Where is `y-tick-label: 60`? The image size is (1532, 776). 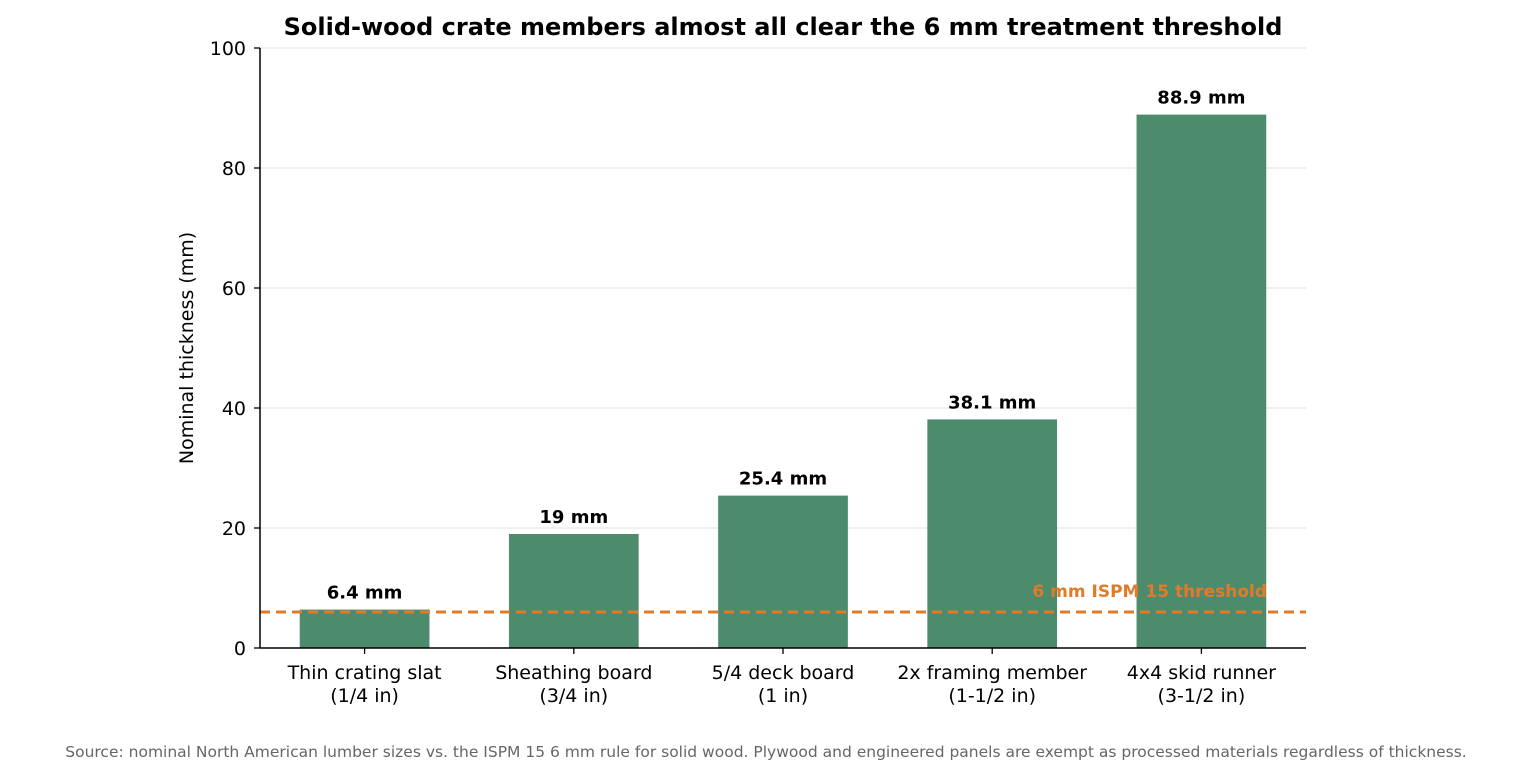
y-tick-label: 60 is located at coordinates (234, 289).